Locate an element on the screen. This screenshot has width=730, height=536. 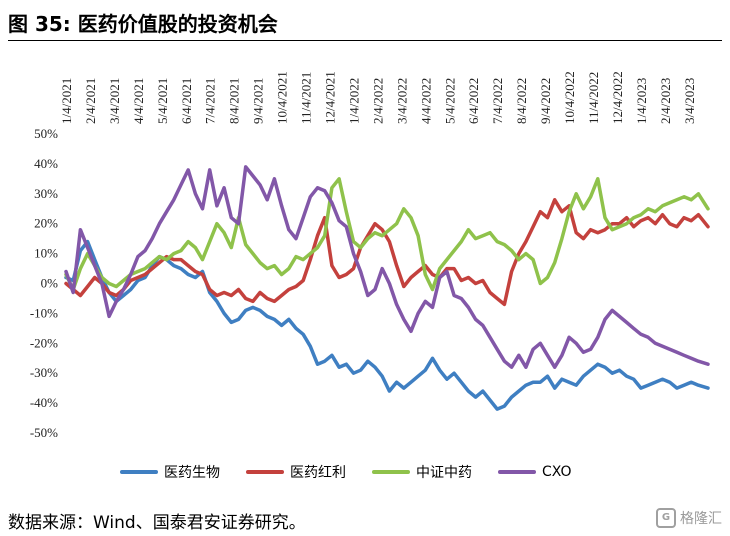
y-tick-label: 30% is located at coordinates (46, 193).